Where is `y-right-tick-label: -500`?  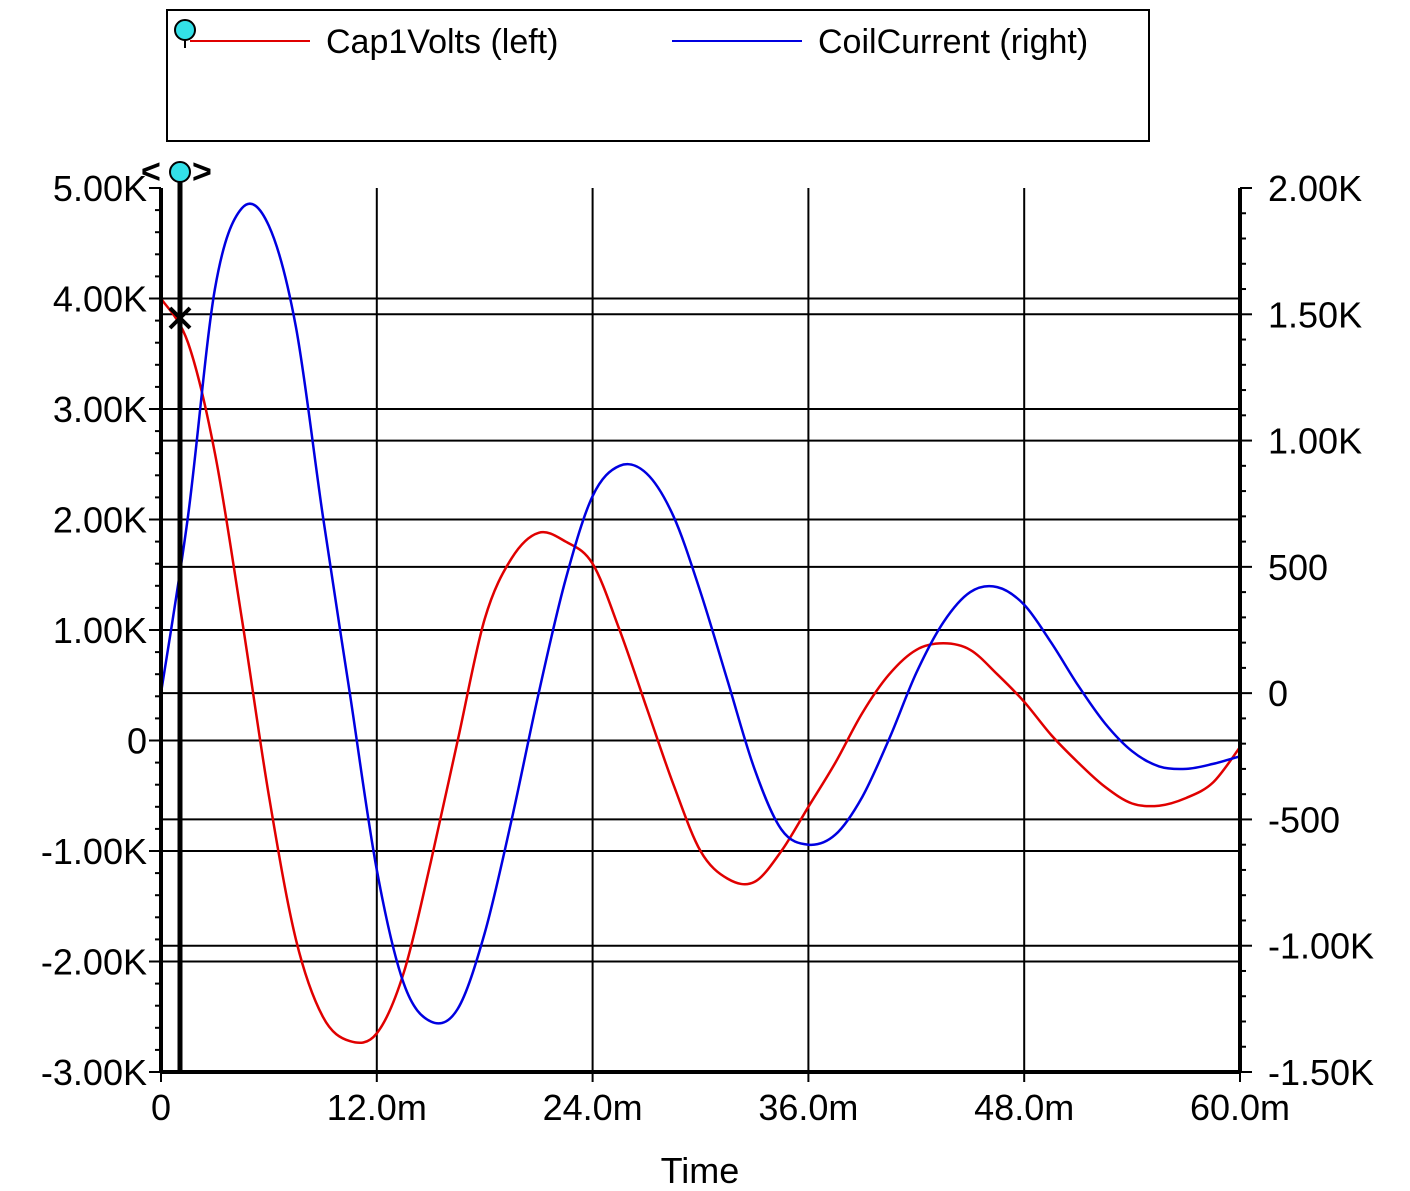 y-right-tick-label: -500 is located at coordinates (1304, 819).